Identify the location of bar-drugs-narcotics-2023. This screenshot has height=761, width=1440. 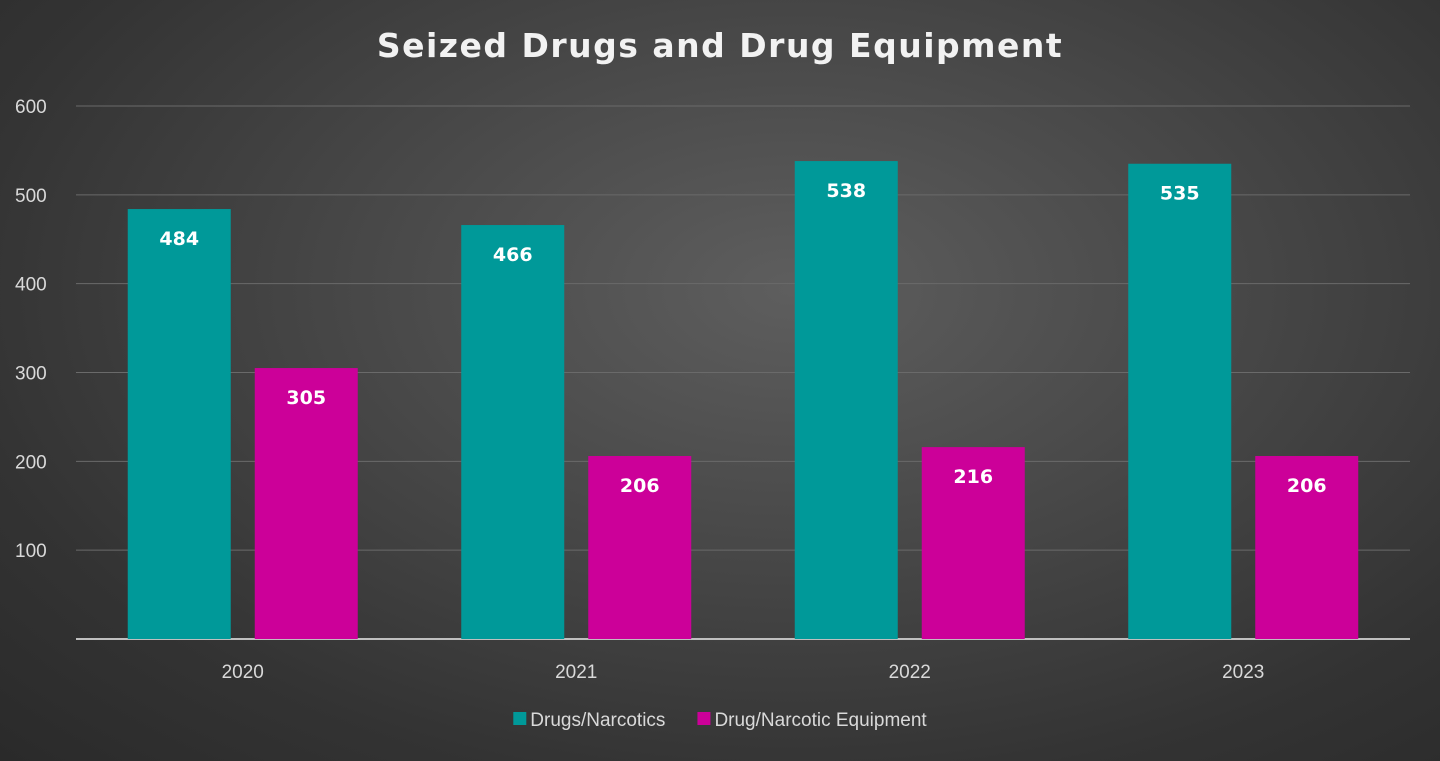
(1180, 401).